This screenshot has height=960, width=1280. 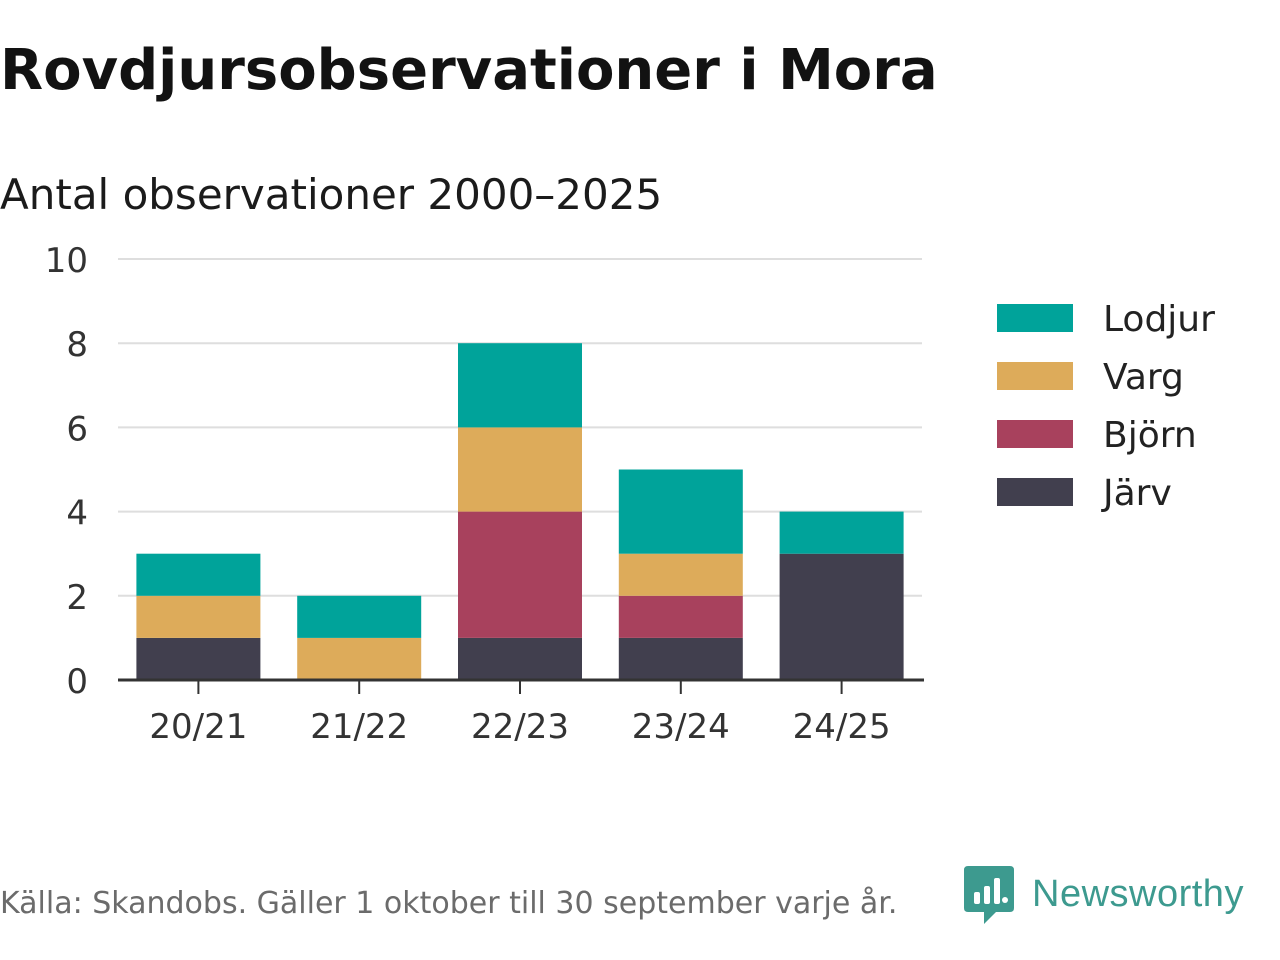 I want to click on legend-label: Lodjur, so click(x=1159, y=319).